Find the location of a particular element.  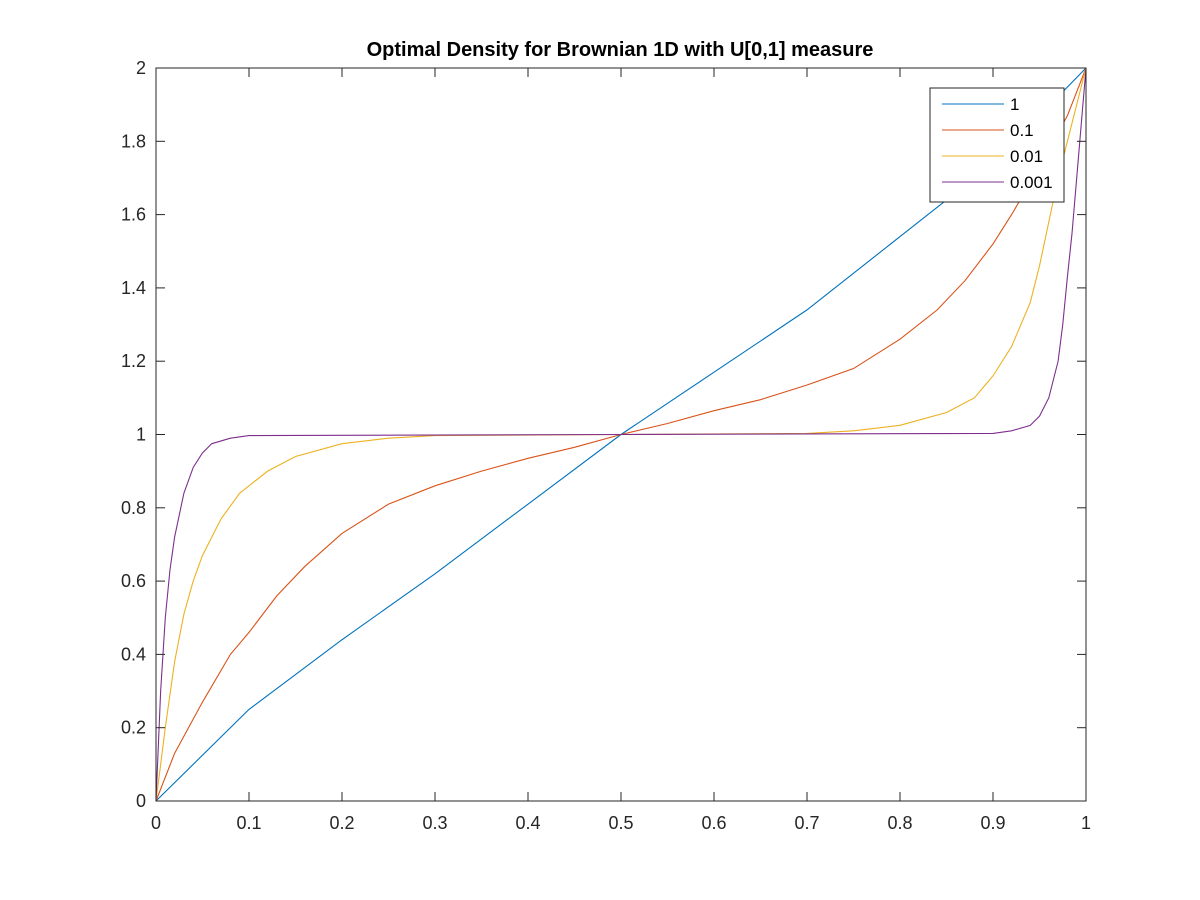

legend-box is located at coordinates (997, 145).